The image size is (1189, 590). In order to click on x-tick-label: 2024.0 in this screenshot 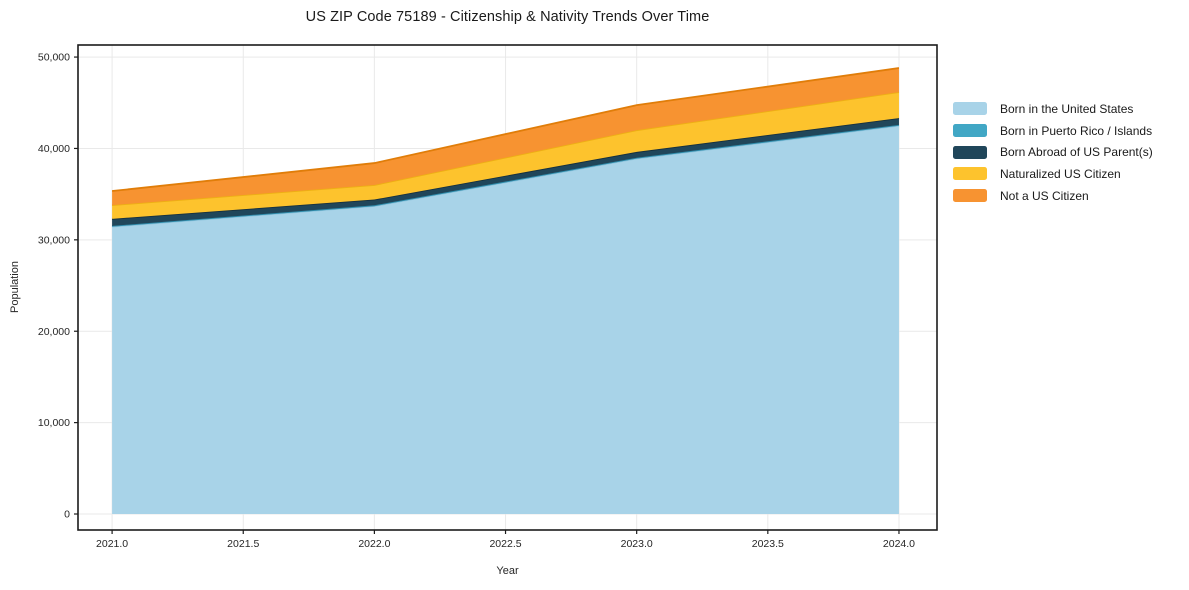, I will do `click(899, 544)`.